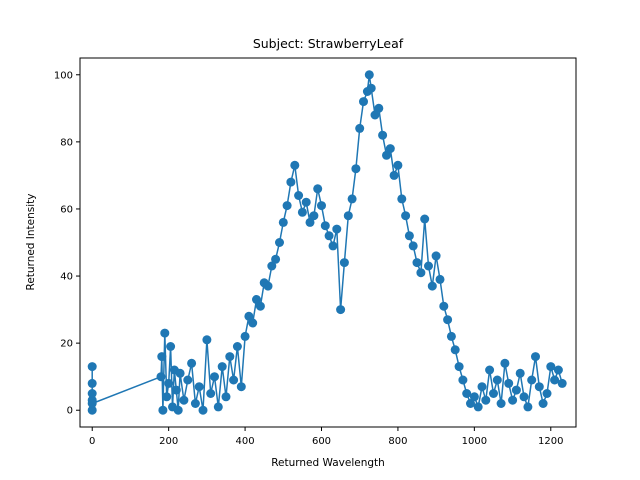 Image resolution: width=640 pixels, height=480 pixels. What do you see at coordinates (326, 437) in the screenshot?
I see `x-axis: 0 200 400 600 800 1000 1200` at bounding box center [326, 437].